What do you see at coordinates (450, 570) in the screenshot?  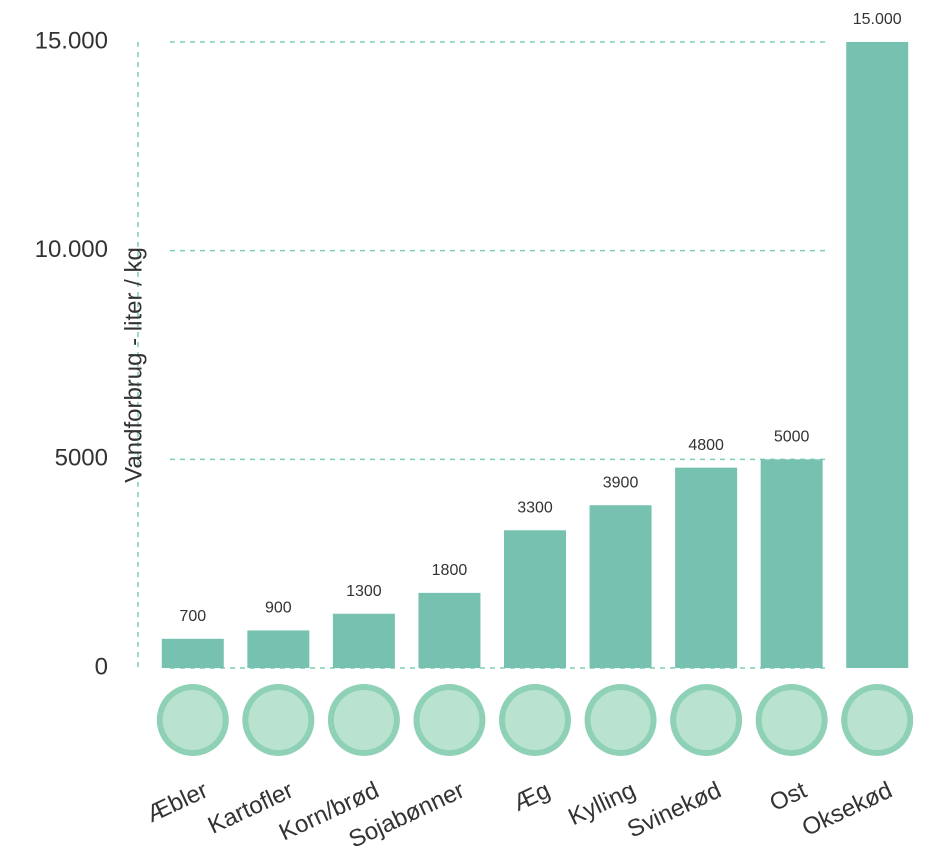 I see `value-label: 1800` at bounding box center [450, 570].